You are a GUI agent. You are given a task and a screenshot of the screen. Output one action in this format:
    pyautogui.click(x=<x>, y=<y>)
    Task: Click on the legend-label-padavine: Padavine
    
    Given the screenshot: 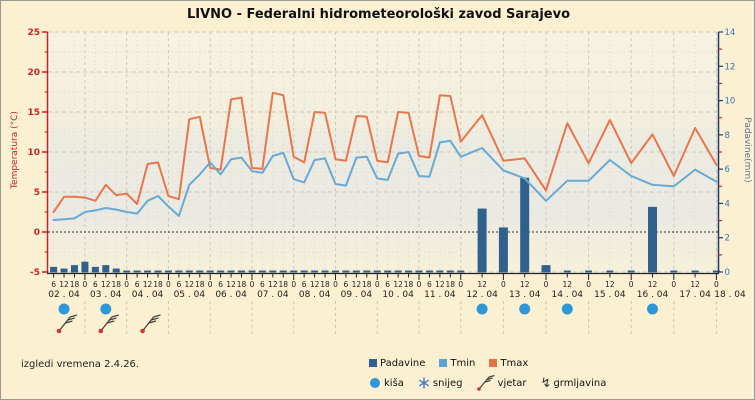 What is the action you would take?
    pyautogui.click(x=403, y=363)
    